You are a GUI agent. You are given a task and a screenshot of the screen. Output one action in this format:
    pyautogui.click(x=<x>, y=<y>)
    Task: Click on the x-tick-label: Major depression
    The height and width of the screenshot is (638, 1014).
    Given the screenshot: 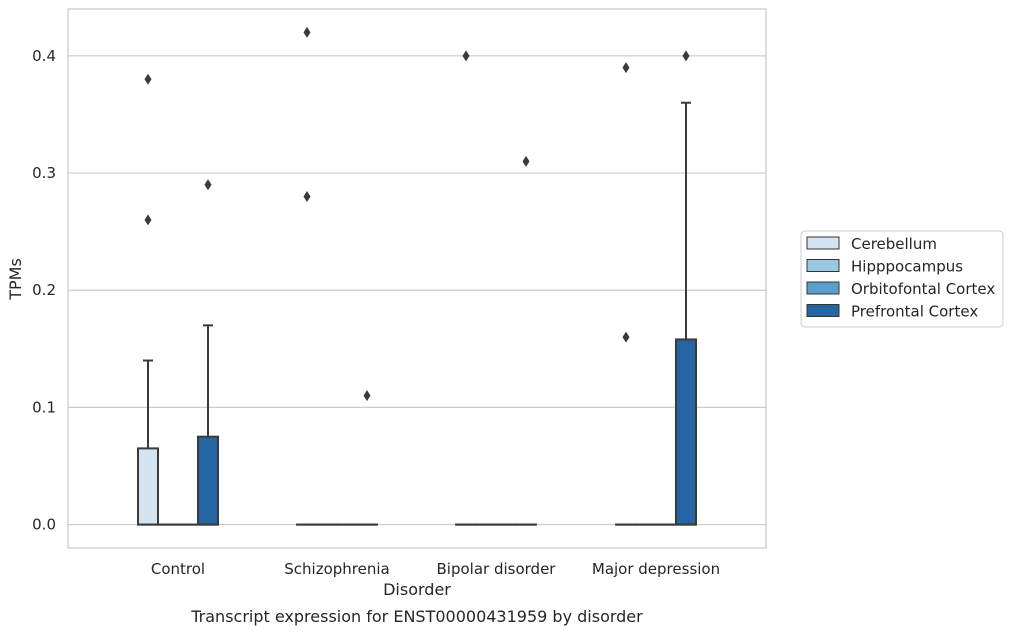 What is the action you would take?
    pyautogui.click(x=656, y=569)
    